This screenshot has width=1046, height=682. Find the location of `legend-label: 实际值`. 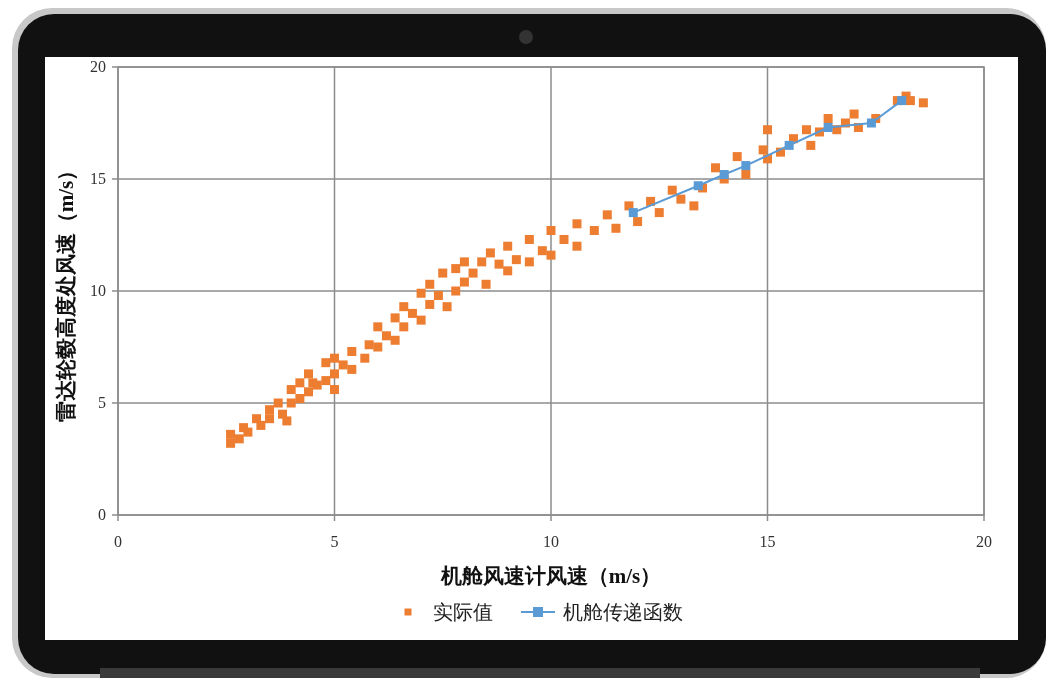

legend-label: 实际值 is located at coordinates (463, 612).